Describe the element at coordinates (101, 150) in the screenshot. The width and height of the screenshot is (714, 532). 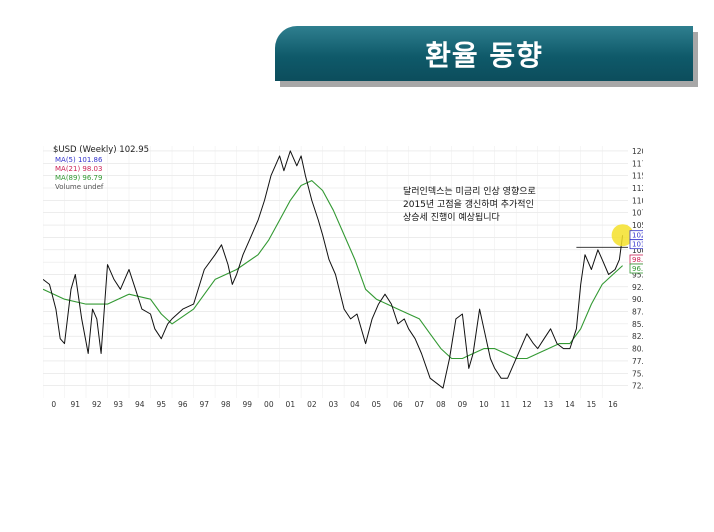
I see `chart-title: $USD (Weekly) 102.95` at that location.